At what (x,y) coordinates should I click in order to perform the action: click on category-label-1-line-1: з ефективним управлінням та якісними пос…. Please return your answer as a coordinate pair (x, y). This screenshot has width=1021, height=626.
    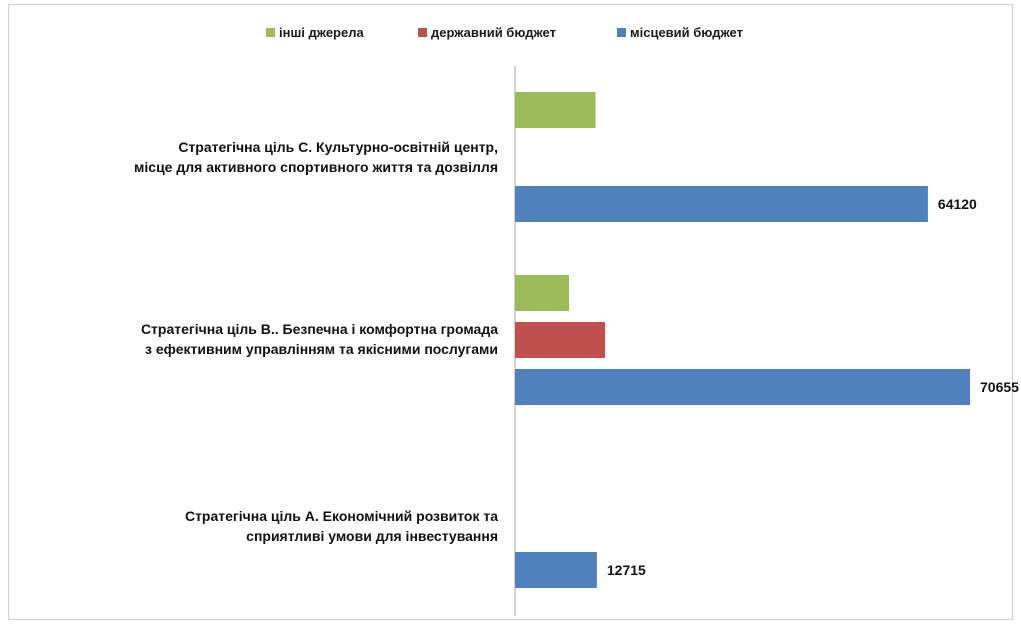
    Looking at the image, I should click on (321, 349).